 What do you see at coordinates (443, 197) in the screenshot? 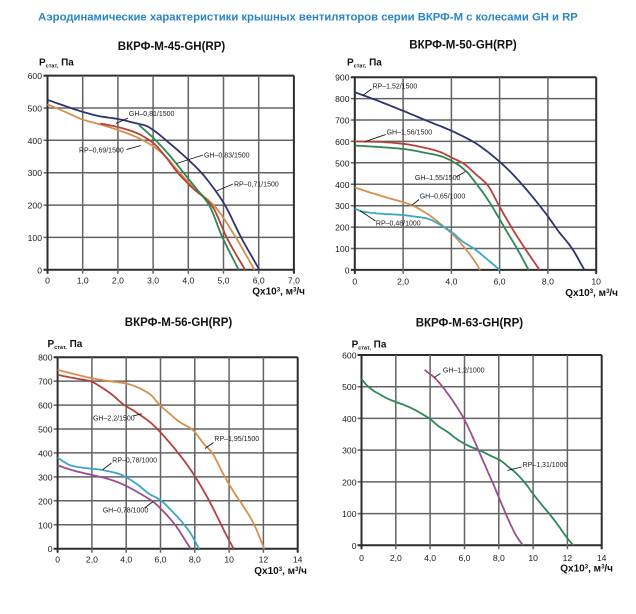
I see `svg-text: GH–0,65/1000` at bounding box center [443, 197].